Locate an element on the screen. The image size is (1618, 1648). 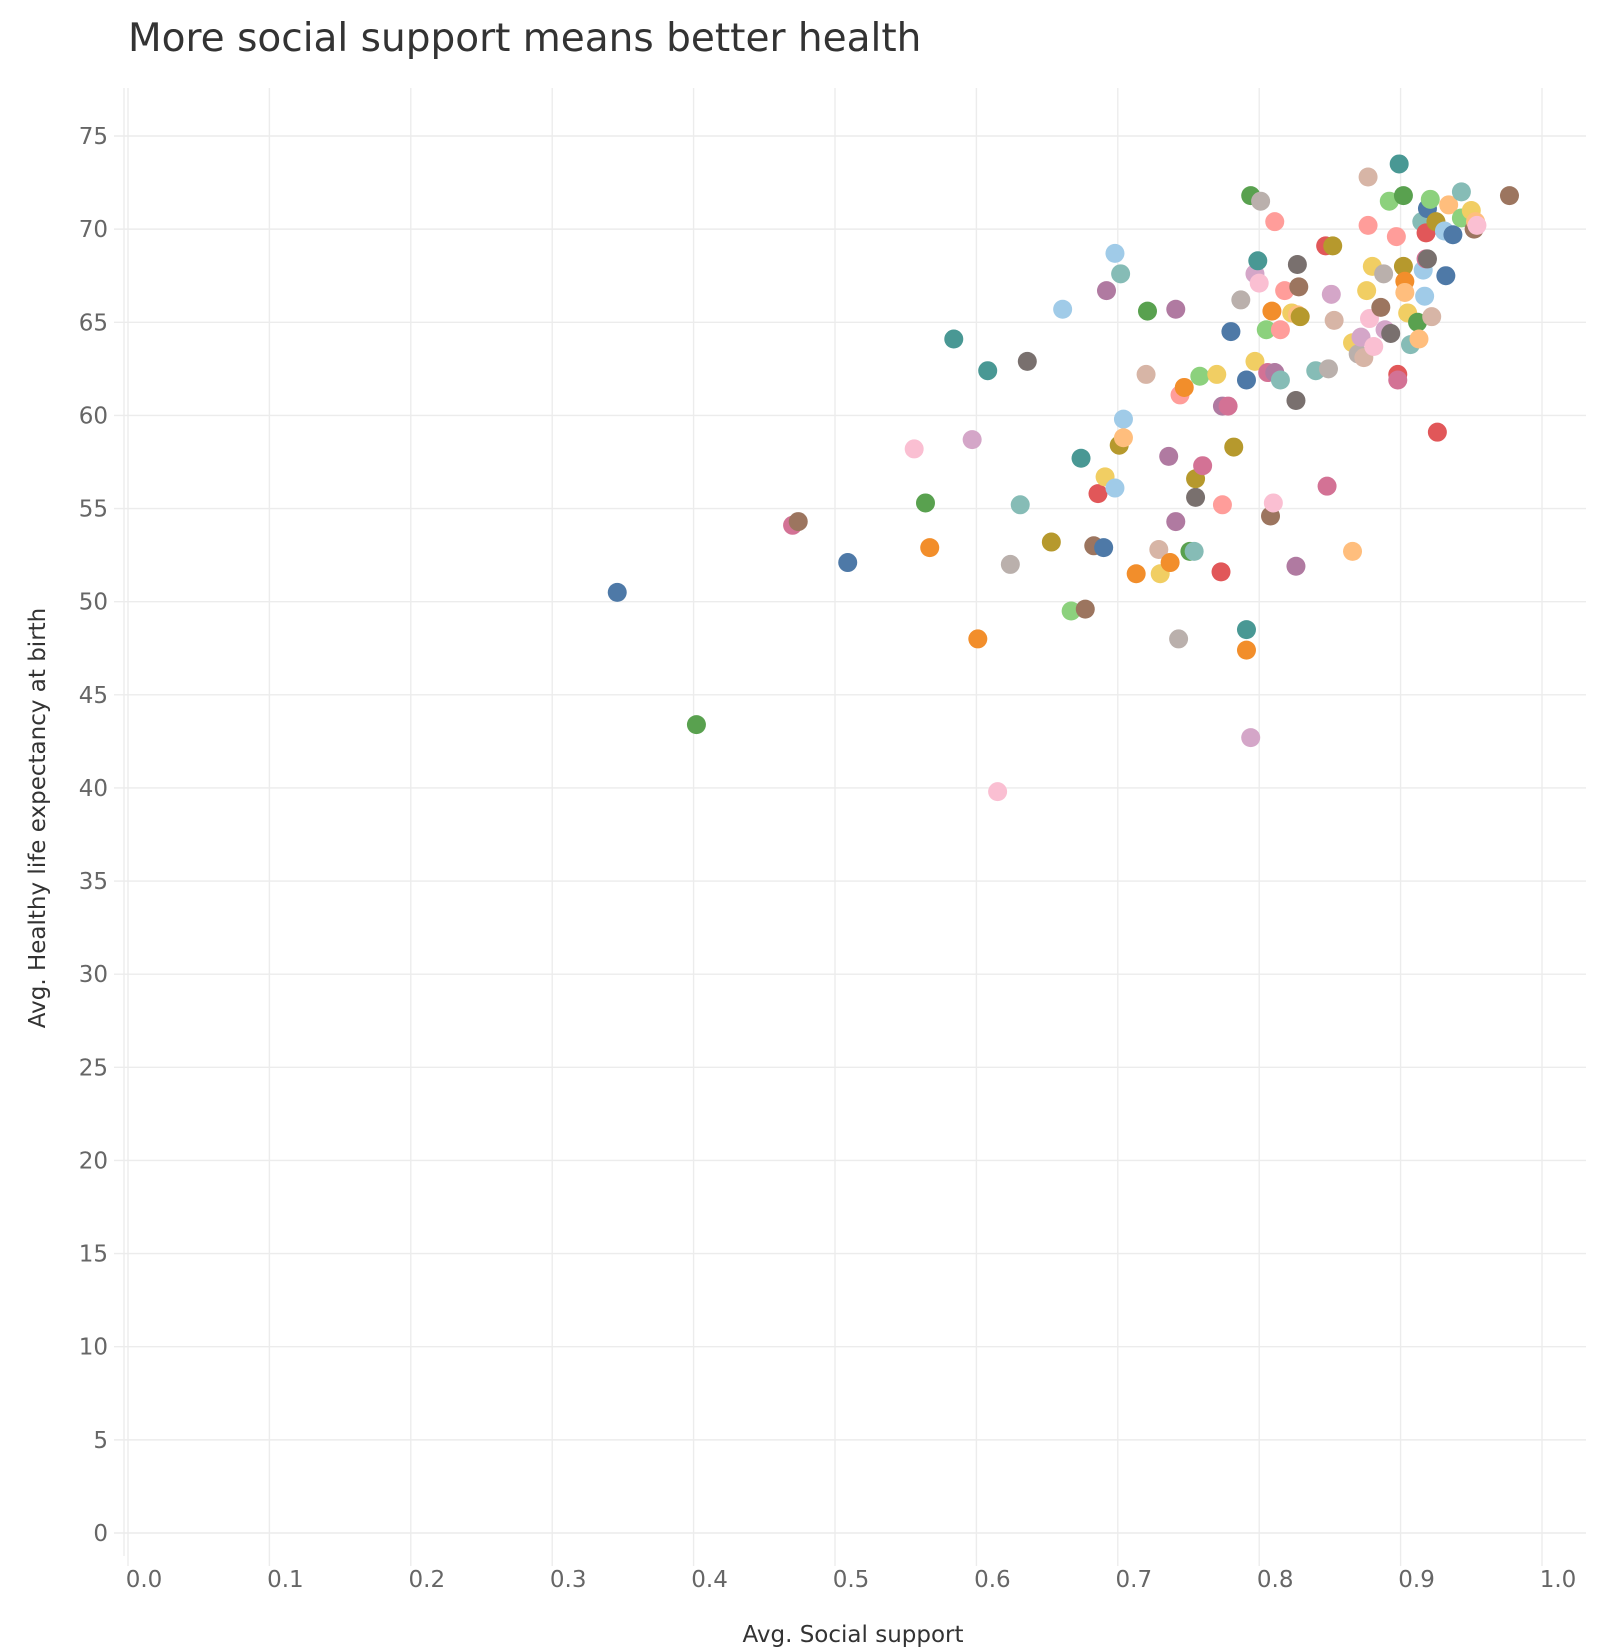
y-tick-label: 70 is located at coordinates (93, 230).